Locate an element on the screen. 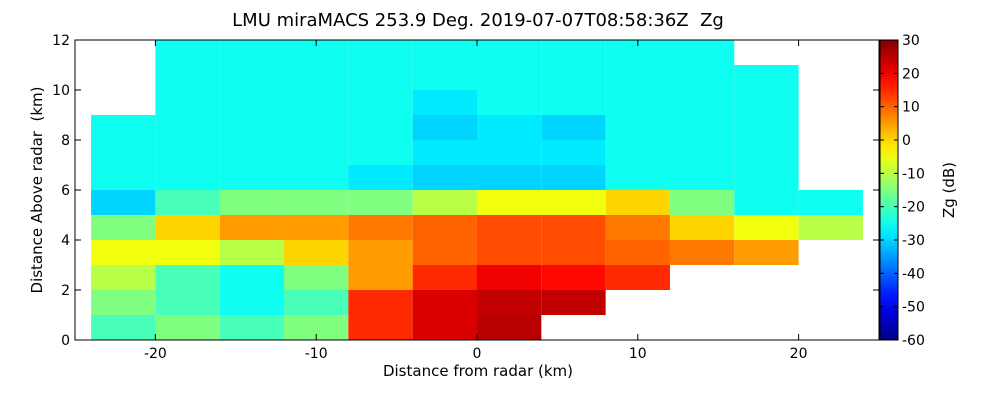 This screenshot has width=1000, height=400. x-tick-label: 0 is located at coordinates (477, 354).